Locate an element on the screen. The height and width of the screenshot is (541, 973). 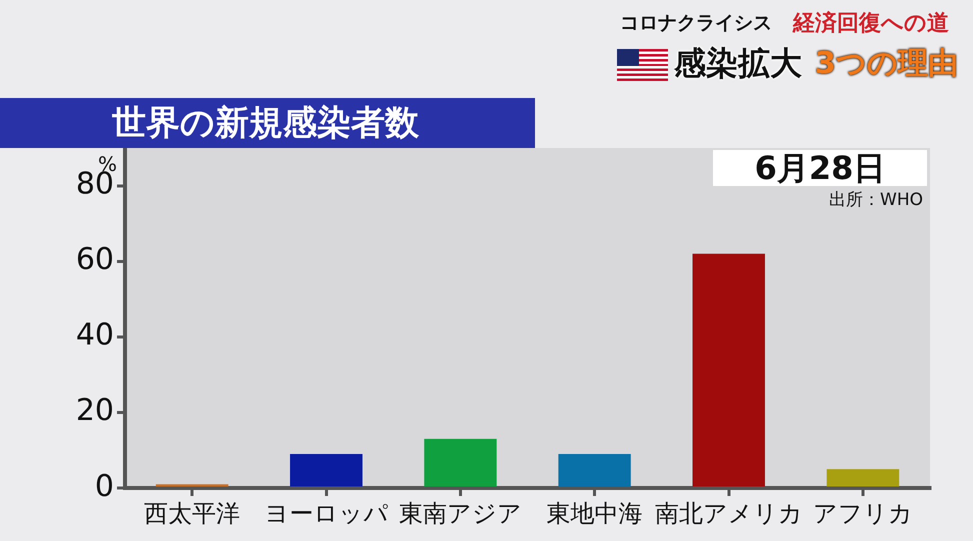
x-tick-label: 西太平洋 is located at coordinates (192, 514).